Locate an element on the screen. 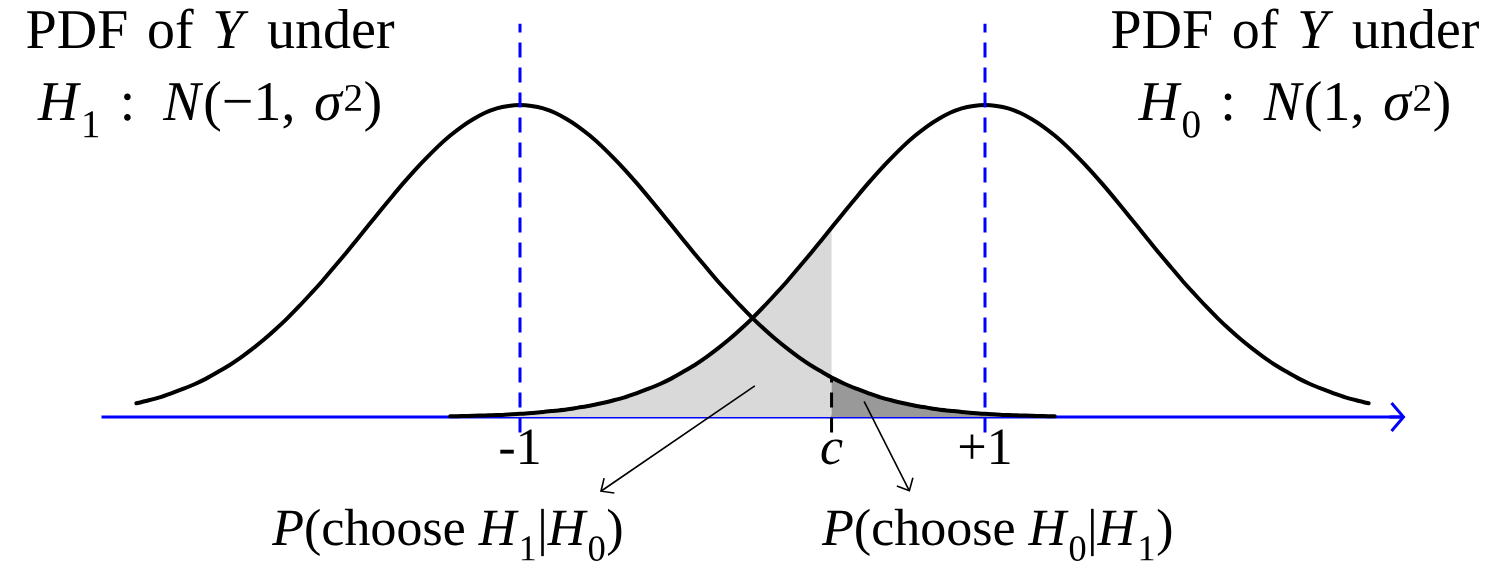 The width and height of the screenshot is (1496, 567). text: P(choose H$_{0}$|H$_{1}$) is located at coordinates (996, 534).